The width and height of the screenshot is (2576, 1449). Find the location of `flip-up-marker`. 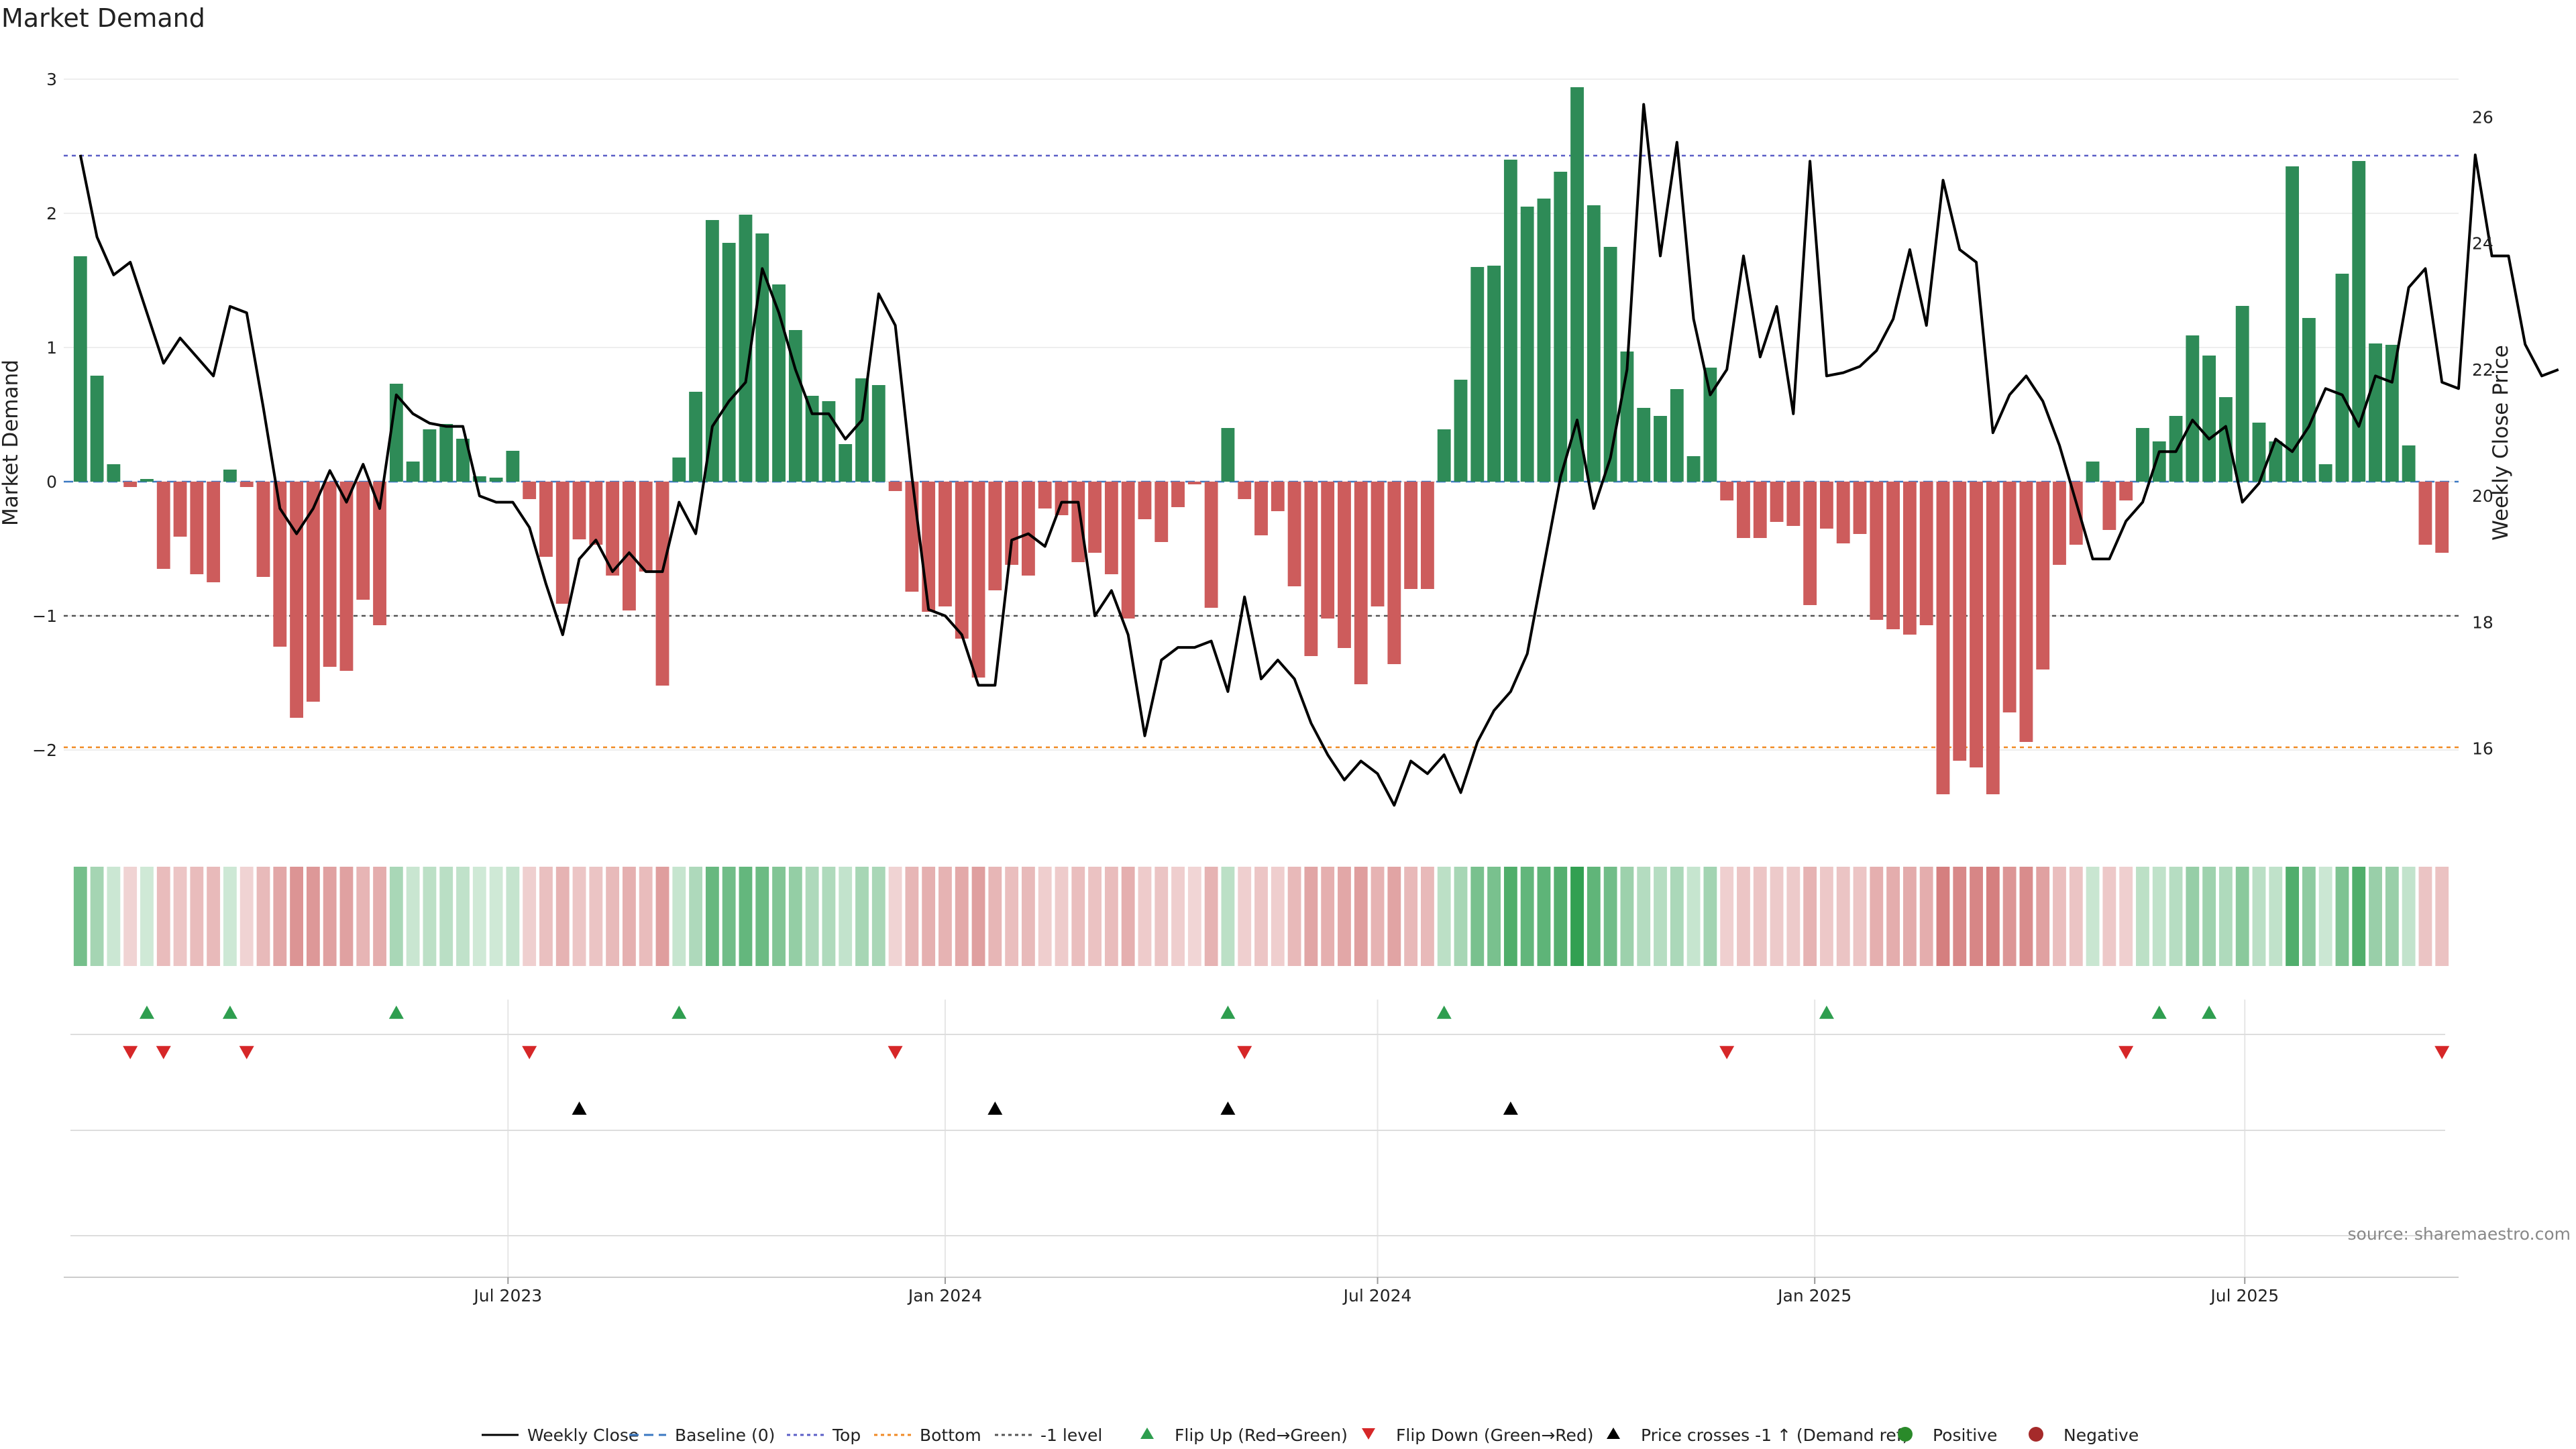

flip-up-marker is located at coordinates (2159, 1012).